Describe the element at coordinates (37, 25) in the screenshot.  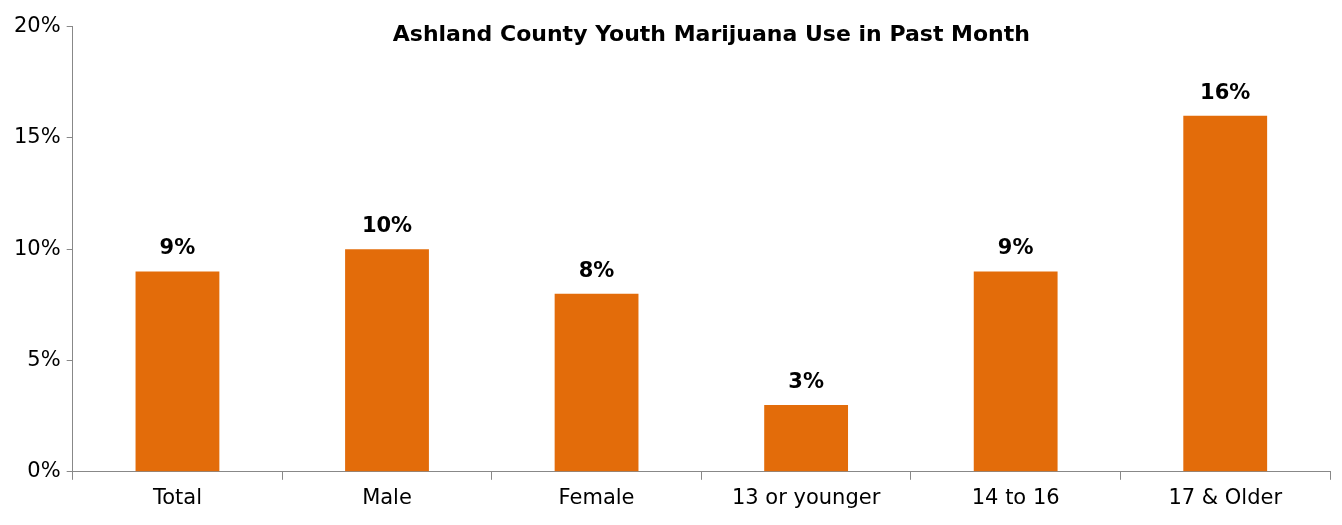
I see `y-tick-label: 20%` at that location.